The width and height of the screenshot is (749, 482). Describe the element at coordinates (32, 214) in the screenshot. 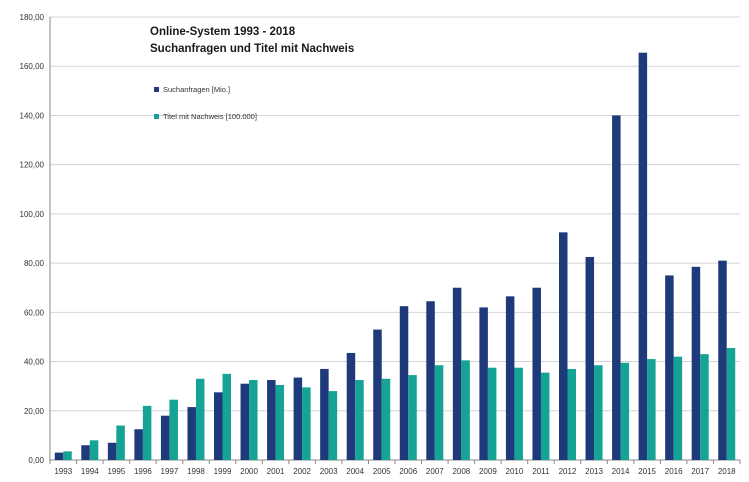

I see `y-tick-label: 100,00` at that location.